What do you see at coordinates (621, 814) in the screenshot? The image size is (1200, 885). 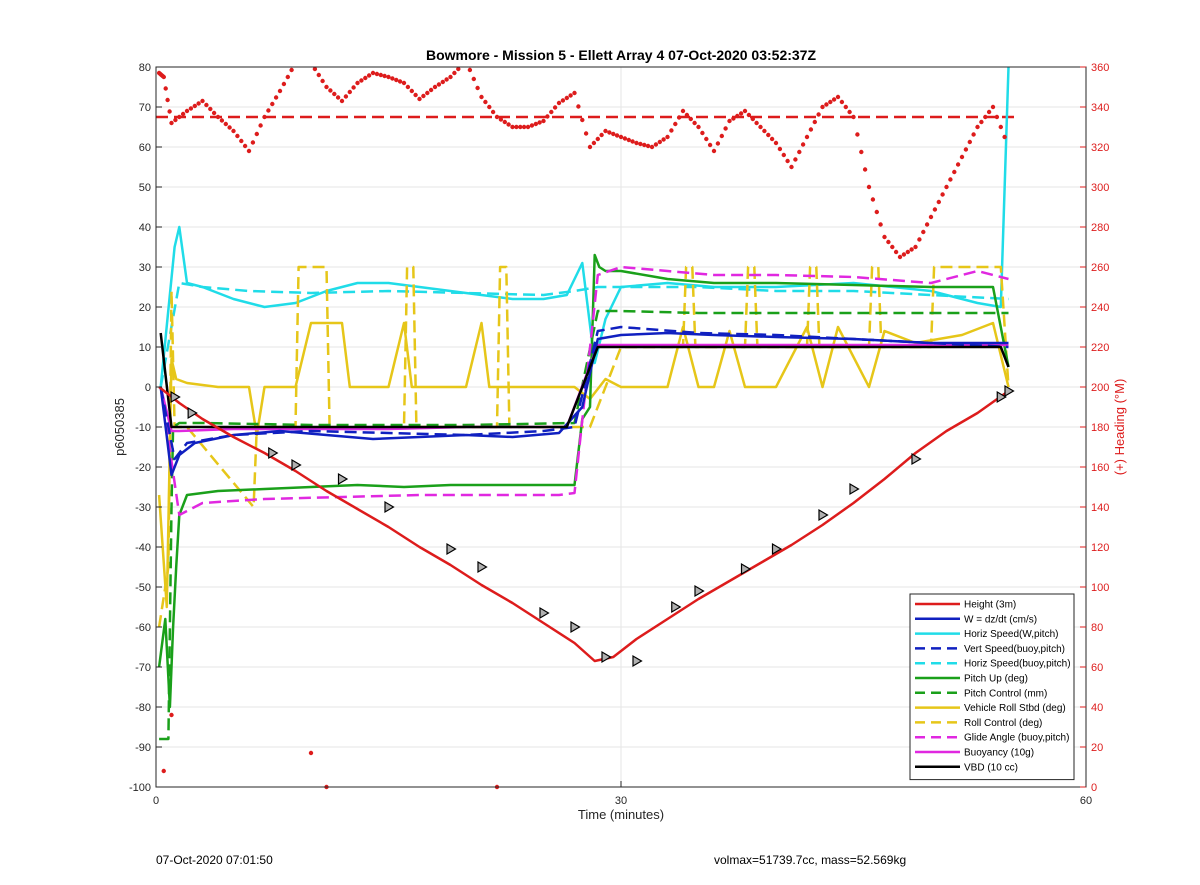 I see `x-axis-label: Time (minutes)` at bounding box center [621, 814].